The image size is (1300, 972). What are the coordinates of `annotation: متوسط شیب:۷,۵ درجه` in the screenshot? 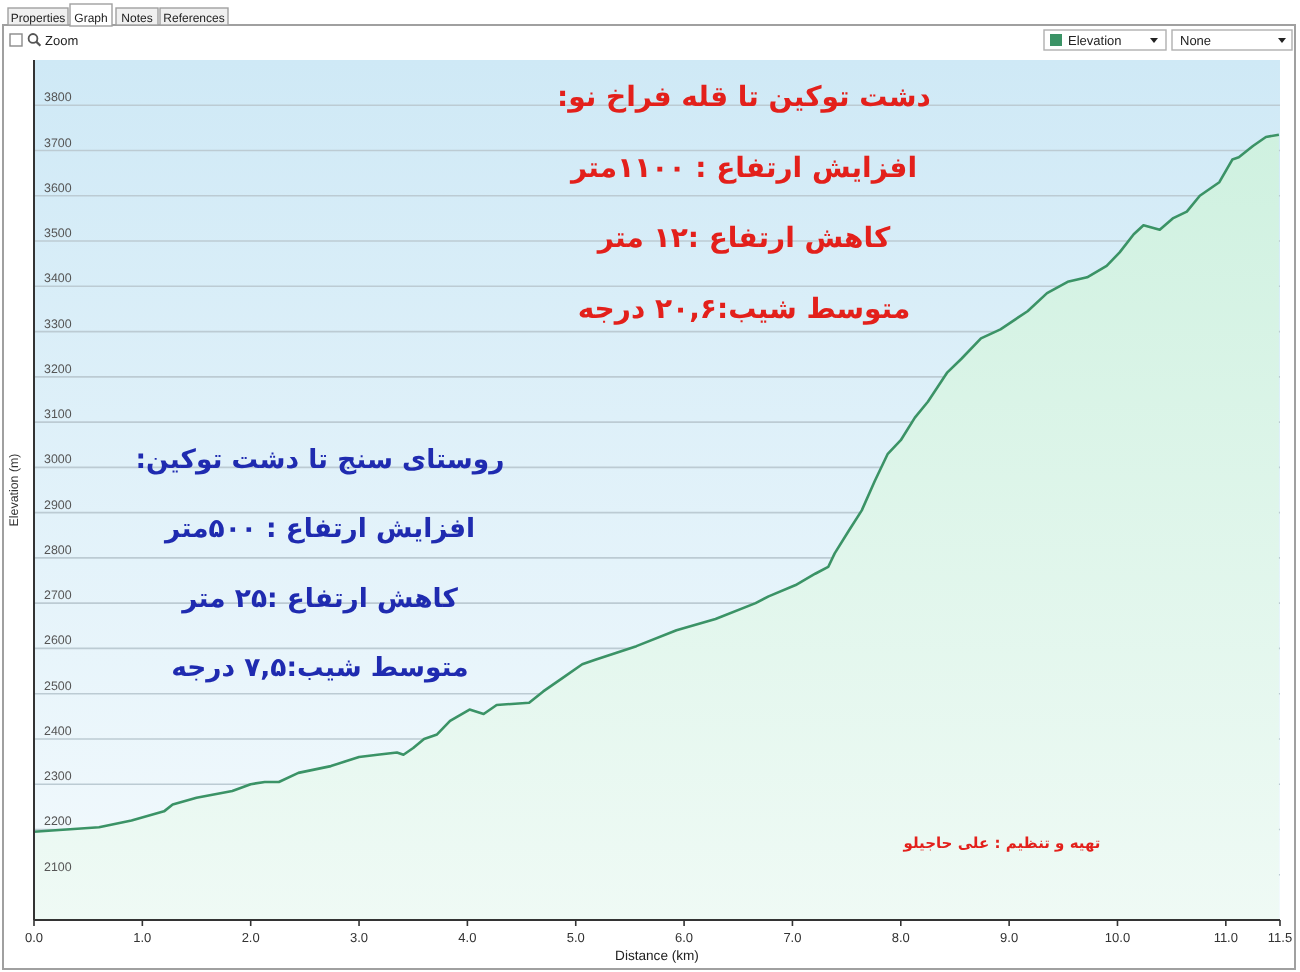 It's located at (320, 669).